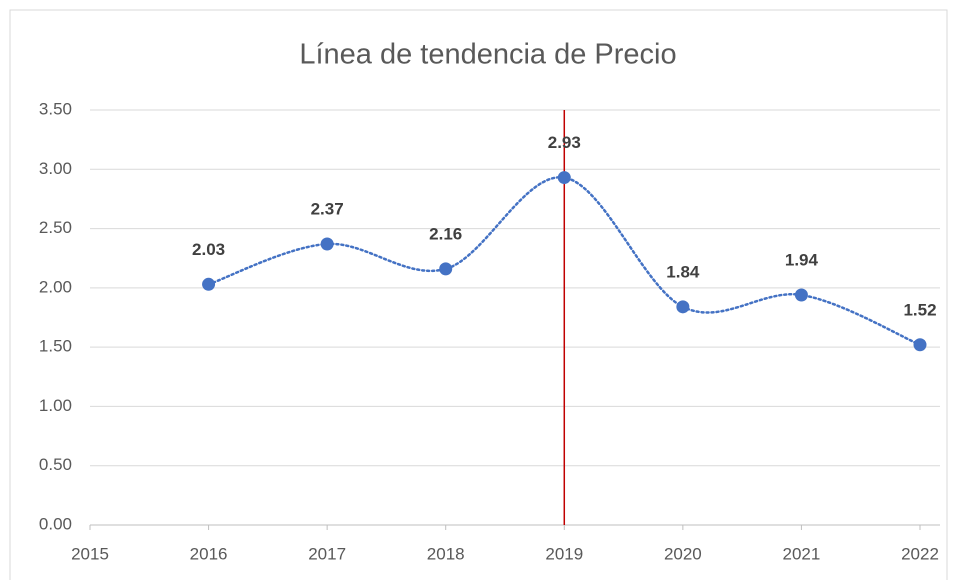  I want to click on x-tick-label: 2017, so click(327, 553).